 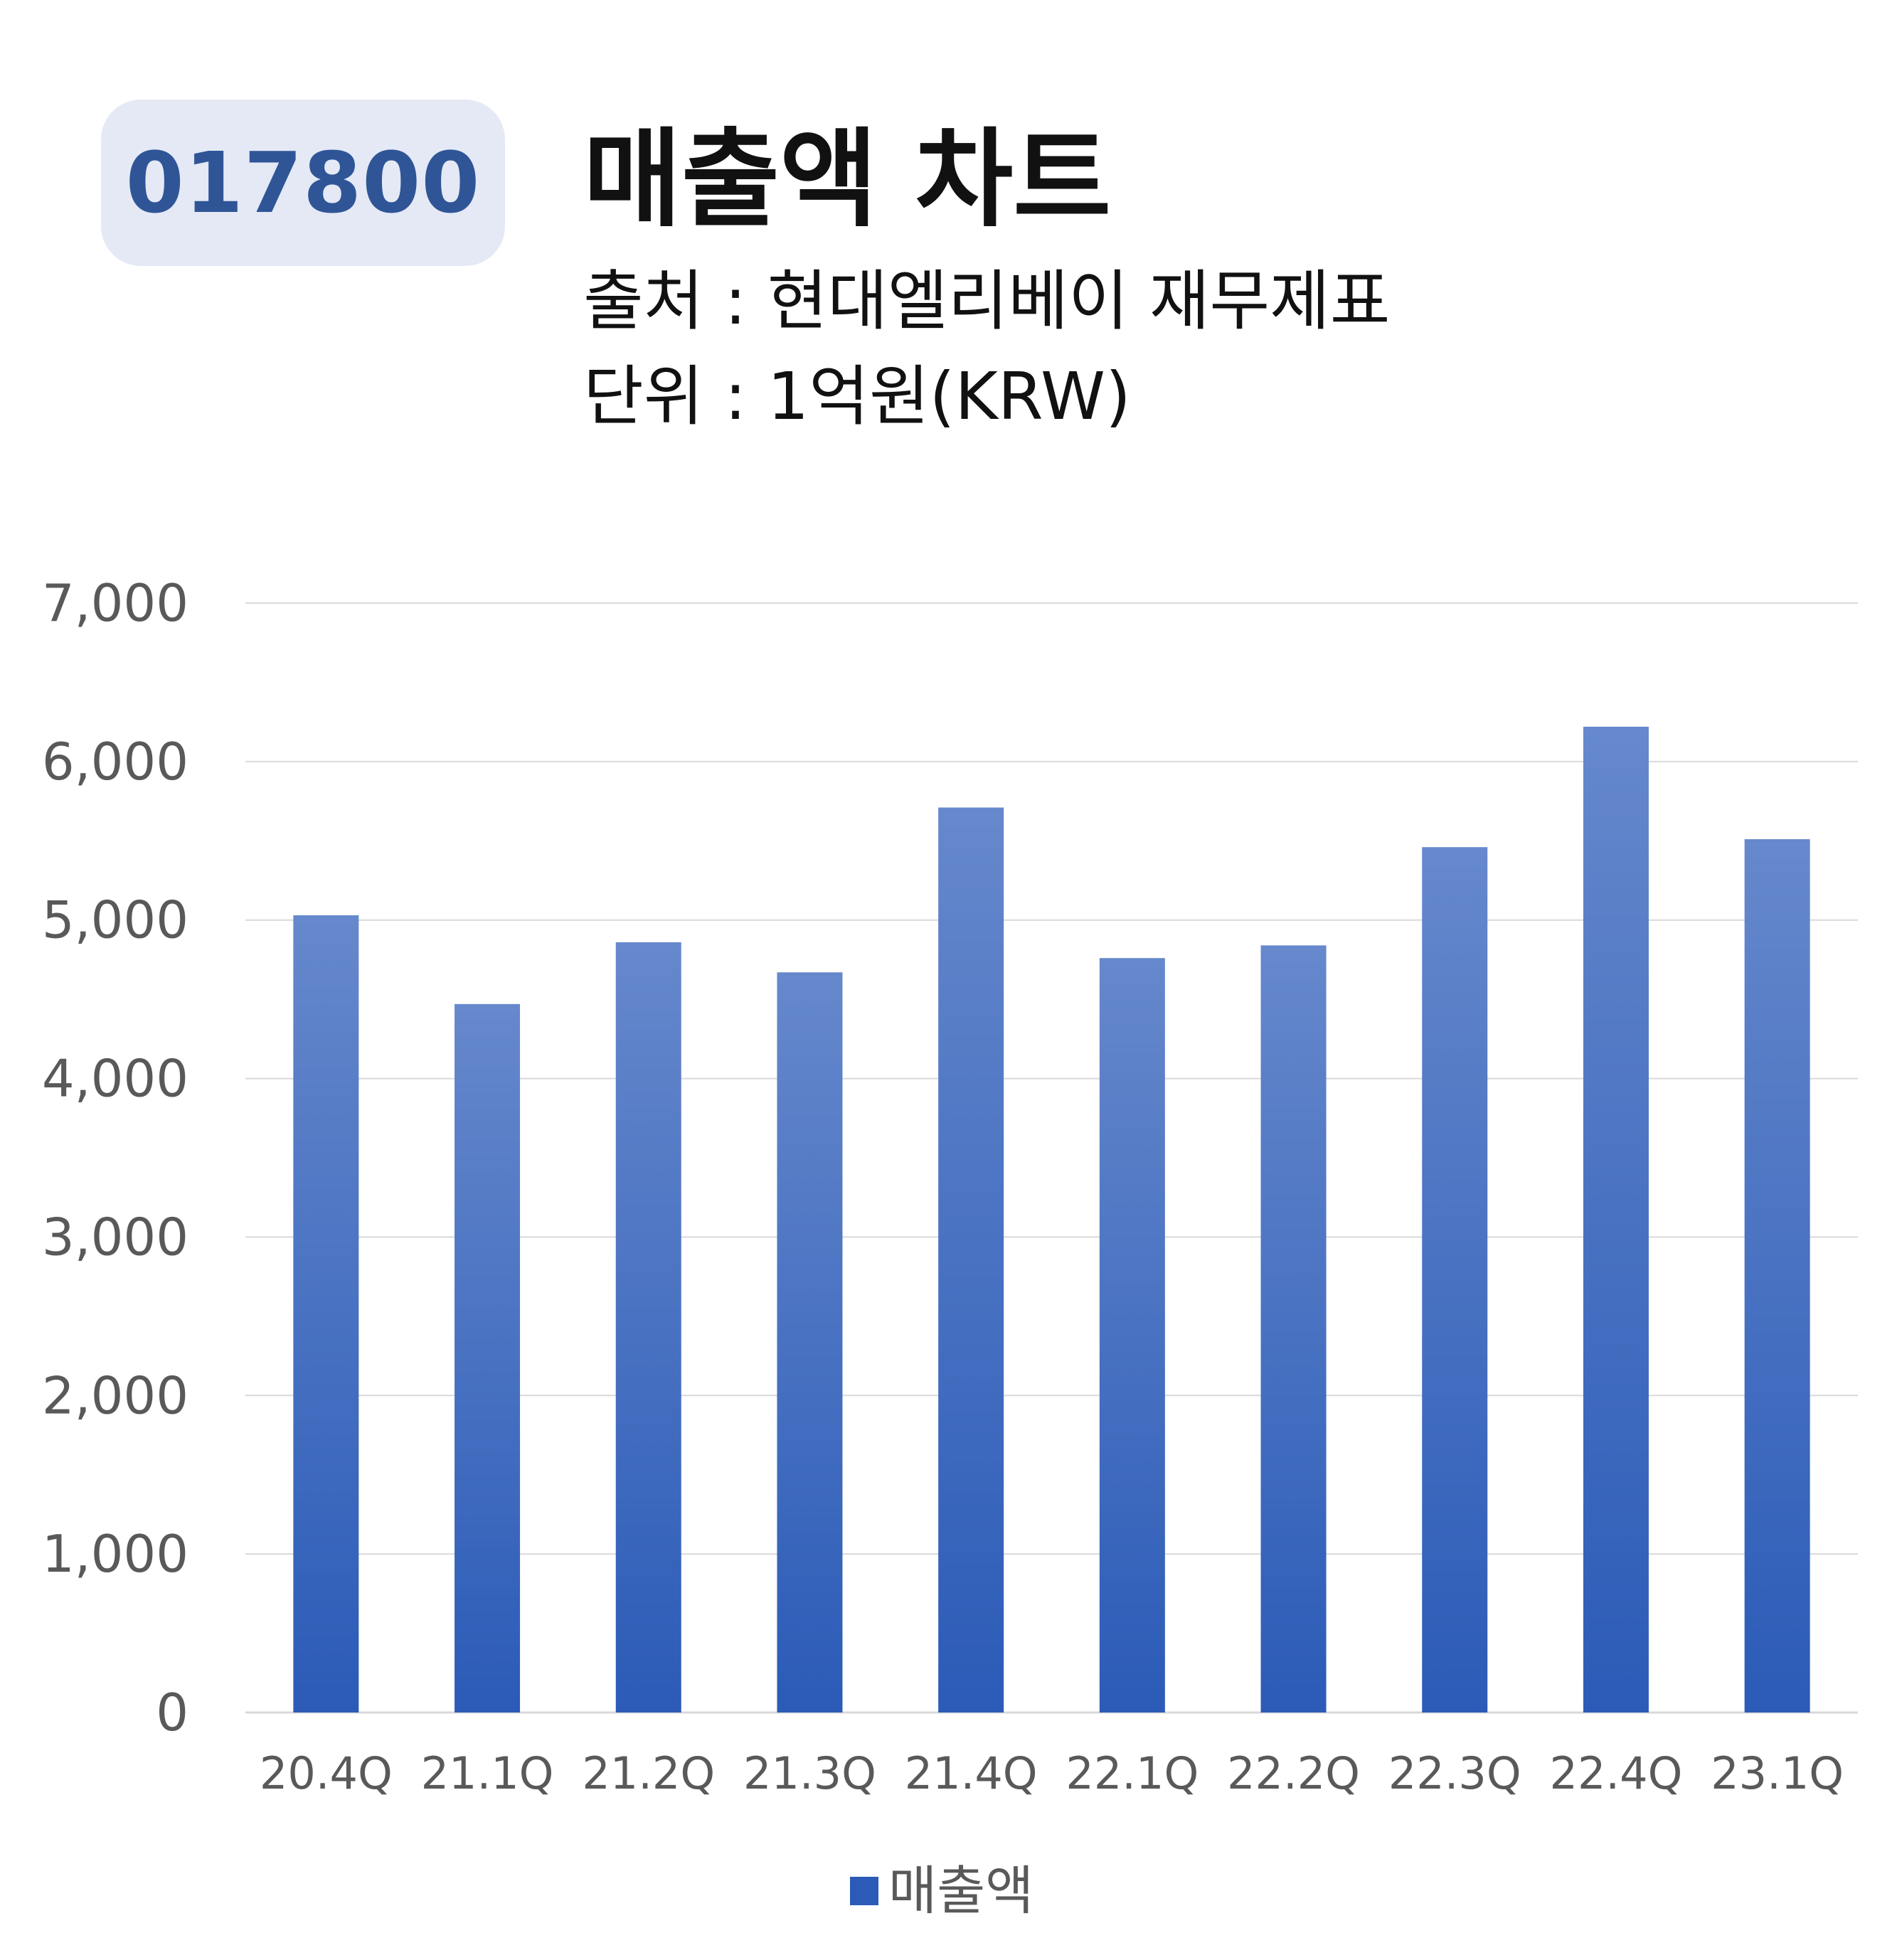 What do you see at coordinates (115, 1554) in the screenshot?
I see `y-tick-label: 1,000` at bounding box center [115, 1554].